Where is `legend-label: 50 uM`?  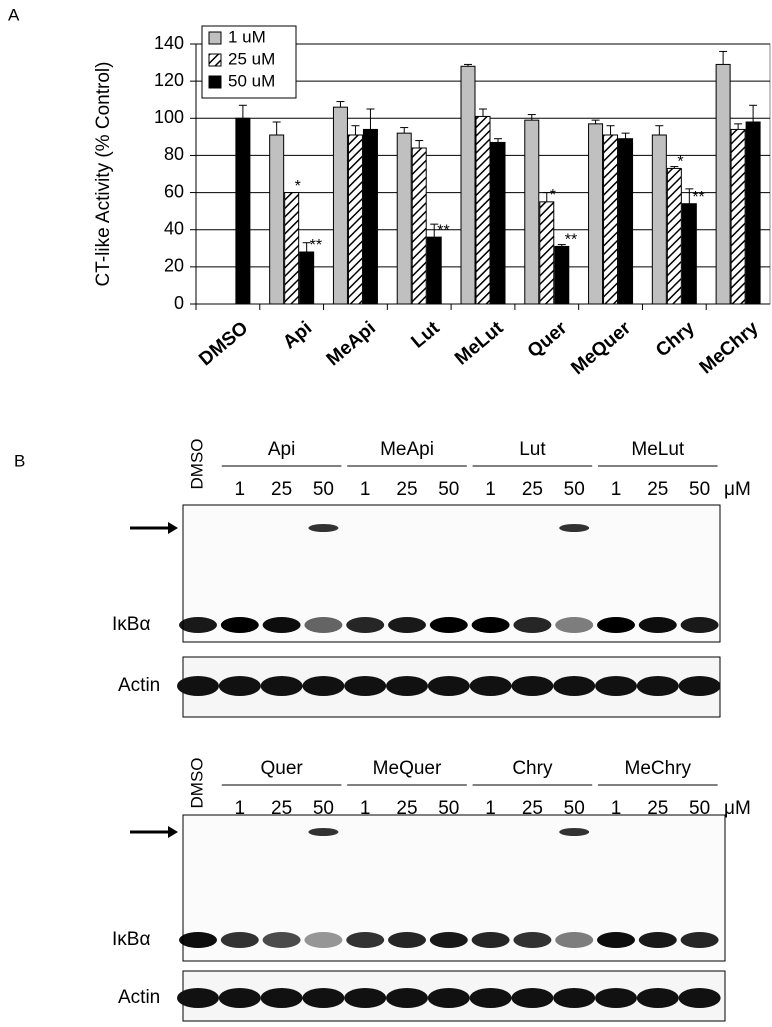
legend-label: 50 uM is located at coordinates (251, 80).